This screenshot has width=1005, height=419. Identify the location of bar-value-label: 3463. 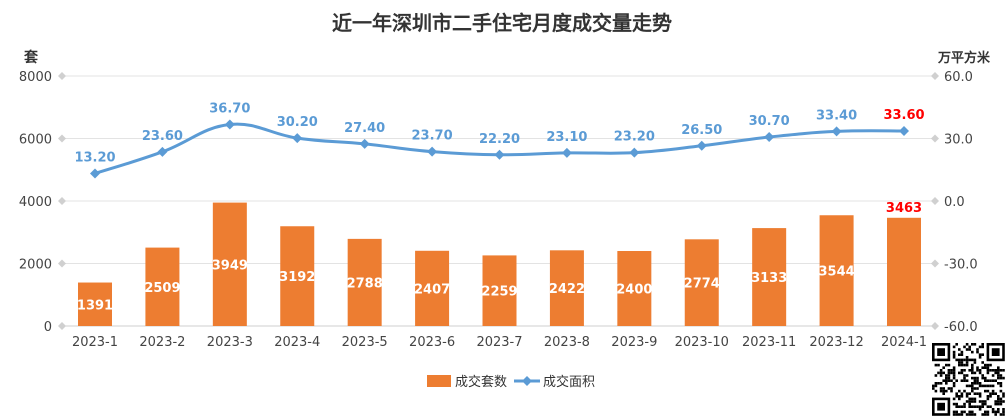
(904, 208).